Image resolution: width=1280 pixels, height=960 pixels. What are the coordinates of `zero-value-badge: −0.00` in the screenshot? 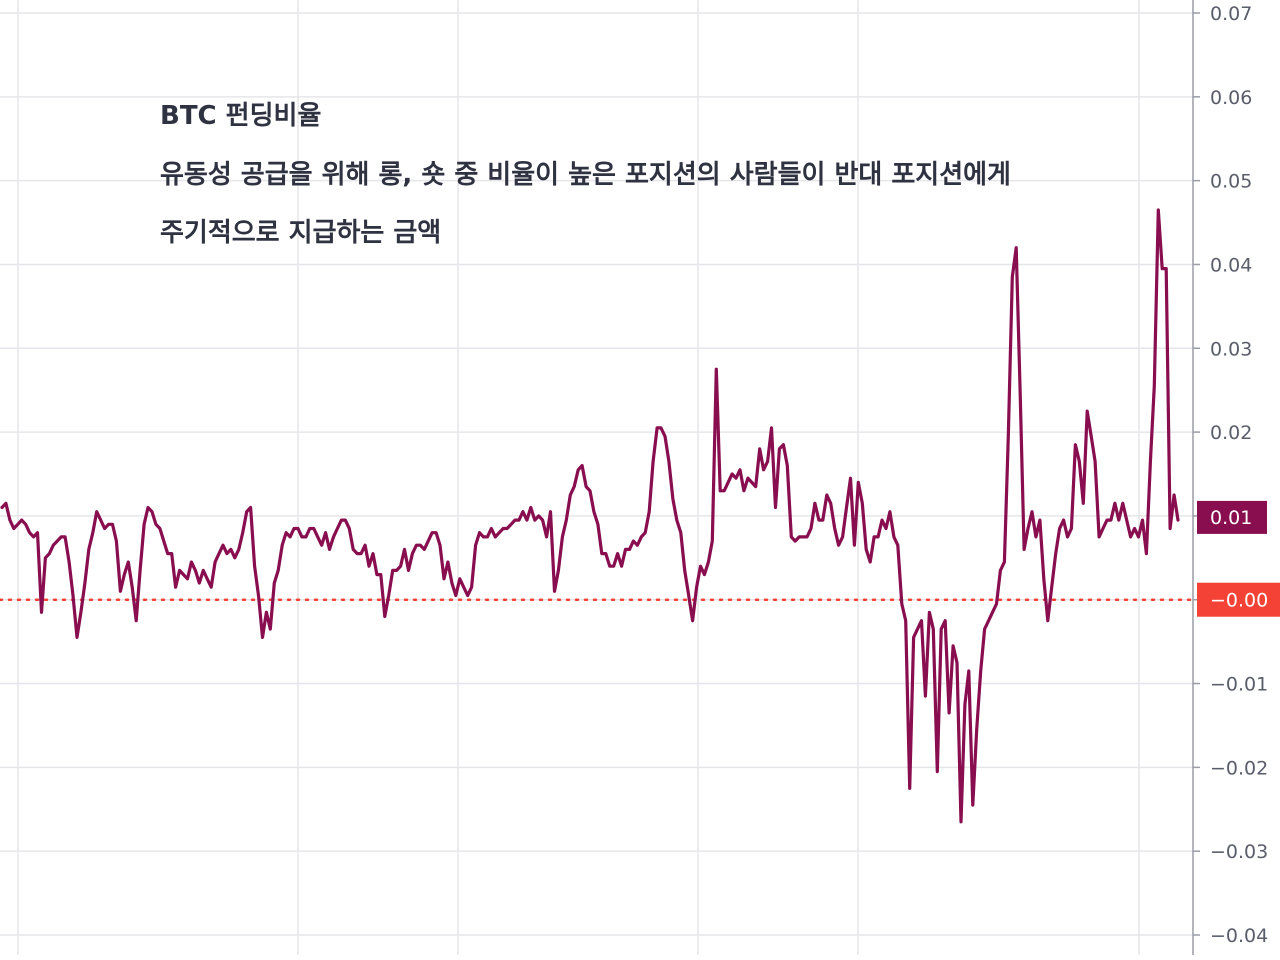 It's located at (1238, 599).